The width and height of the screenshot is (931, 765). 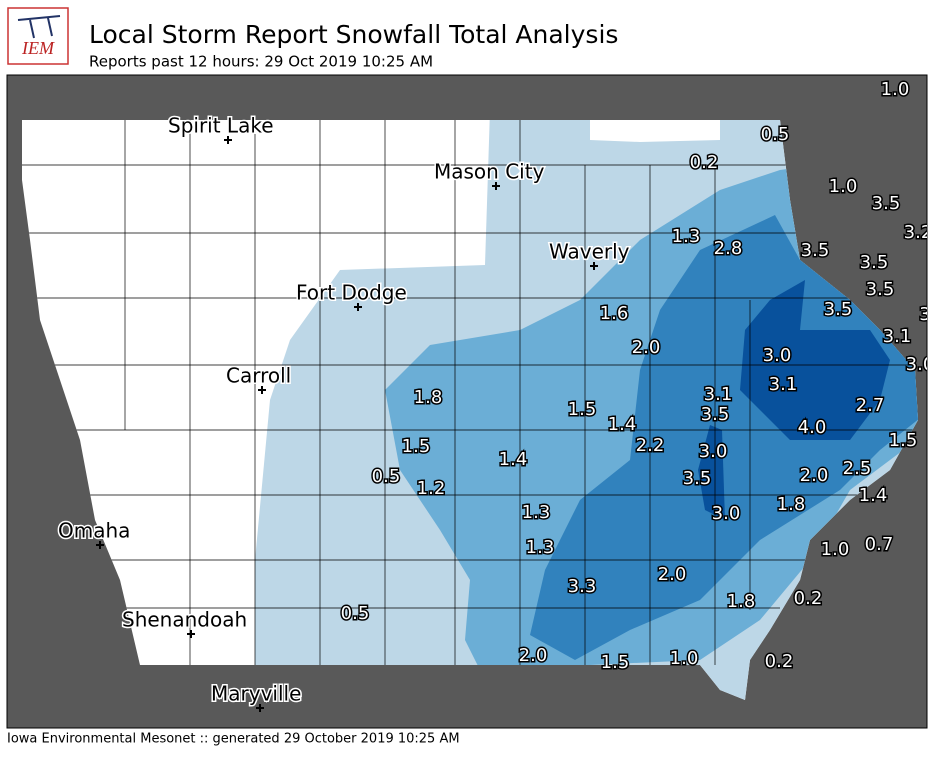 What do you see at coordinates (184, 620) in the screenshot?
I see `city-label: Shenandoah` at bounding box center [184, 620].